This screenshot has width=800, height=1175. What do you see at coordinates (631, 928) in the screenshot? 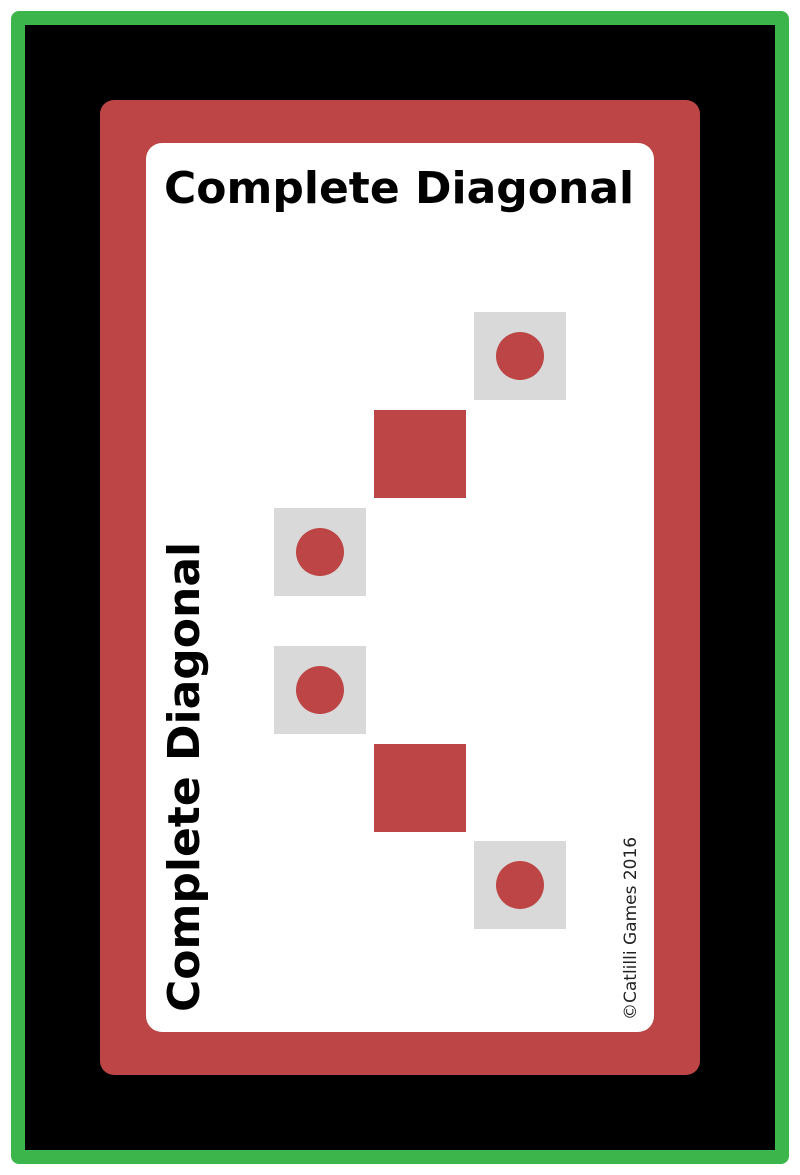
I see `copyright-text: ©Catlilli Games 2016` at bounding box center [631, 928].